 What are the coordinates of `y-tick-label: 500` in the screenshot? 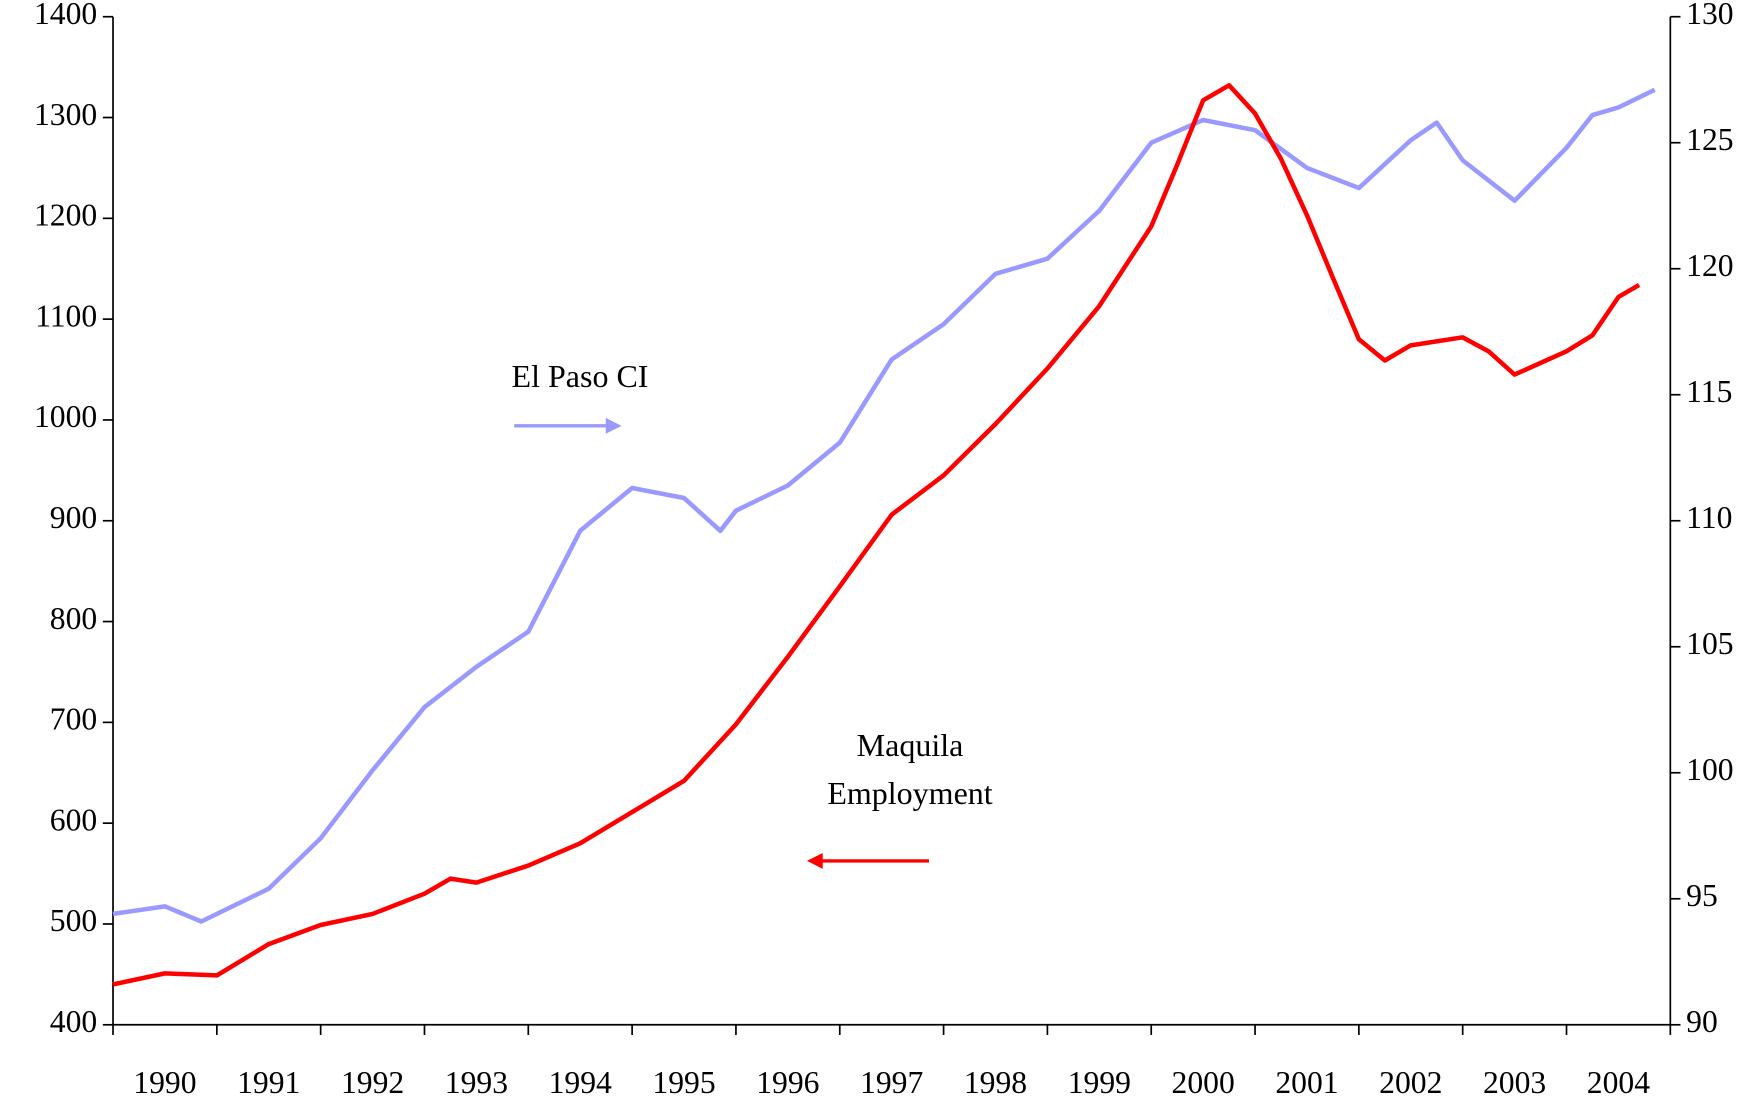 It's located at (73, 920).